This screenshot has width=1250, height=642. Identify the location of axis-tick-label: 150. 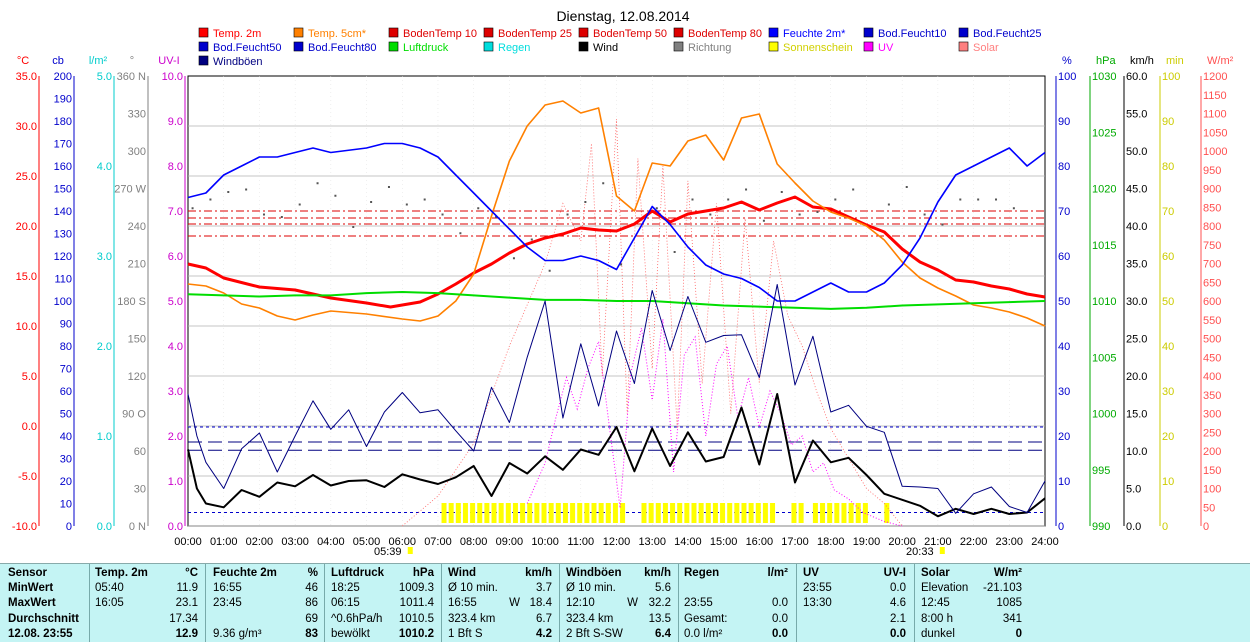
(63, 190).